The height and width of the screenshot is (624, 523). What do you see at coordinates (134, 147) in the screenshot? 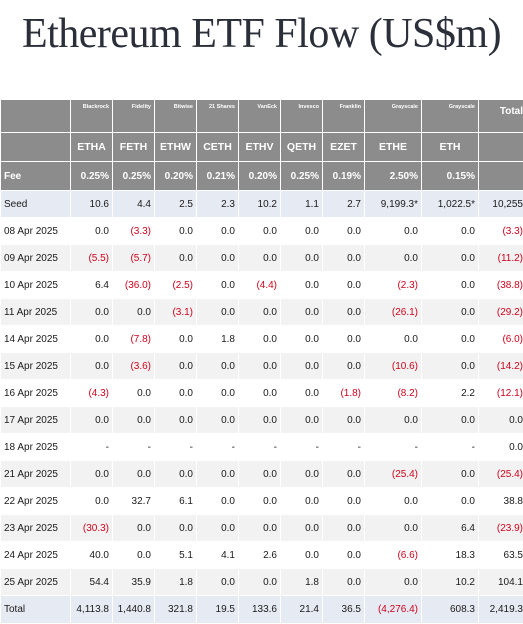
I see `ticker-header: FETH` at bounding box center [134, 147].